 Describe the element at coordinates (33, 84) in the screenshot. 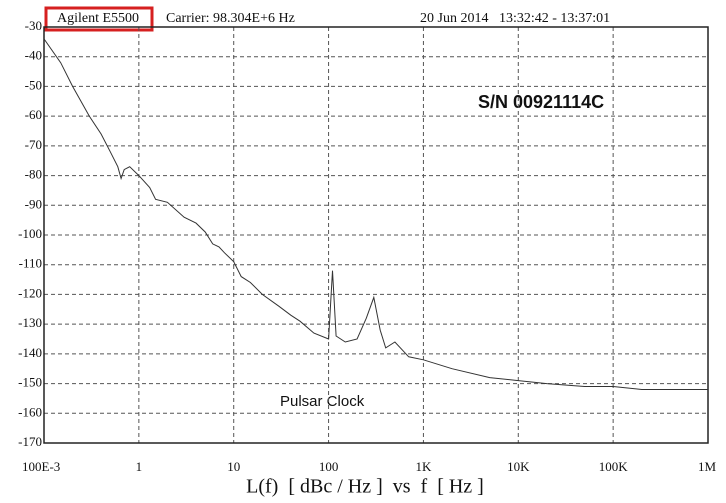

I see `y-tick-label: -50` at that location.